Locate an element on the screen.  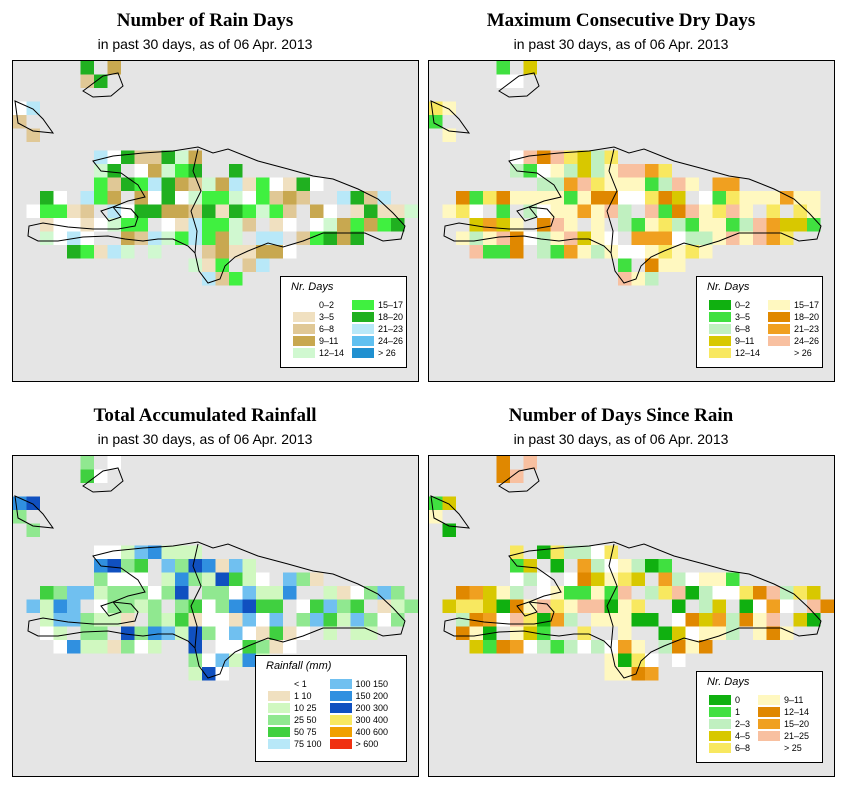
legend-item: 0–2 is located at coordinates (318, 304).